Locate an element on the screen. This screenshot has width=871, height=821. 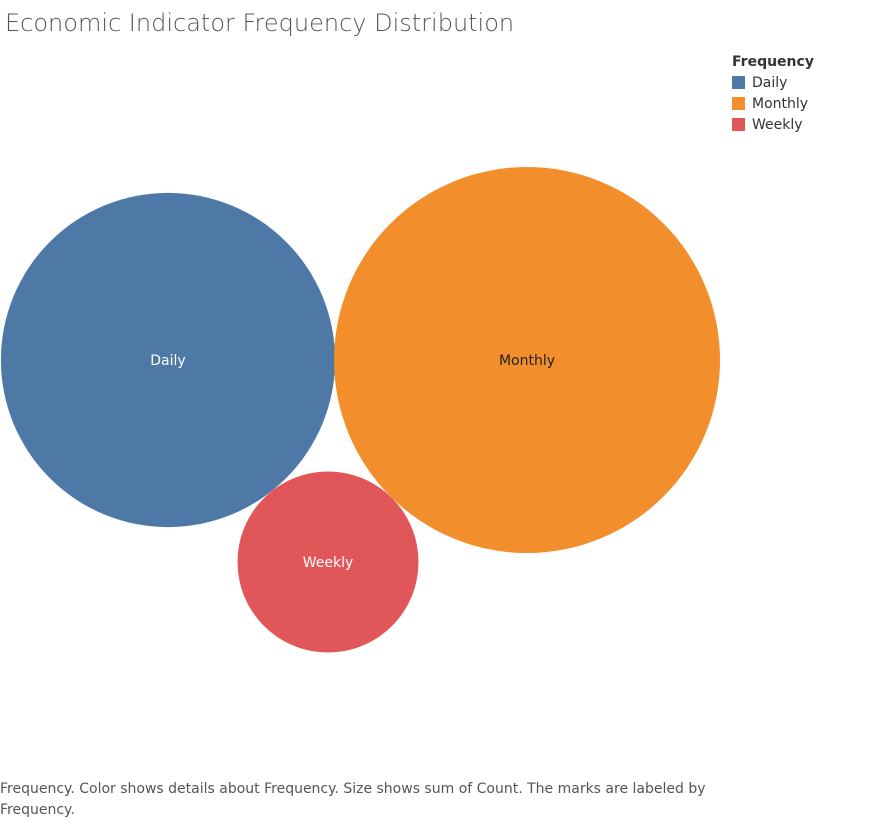
legend-label: Monthly is located at coordinates (780, 103).